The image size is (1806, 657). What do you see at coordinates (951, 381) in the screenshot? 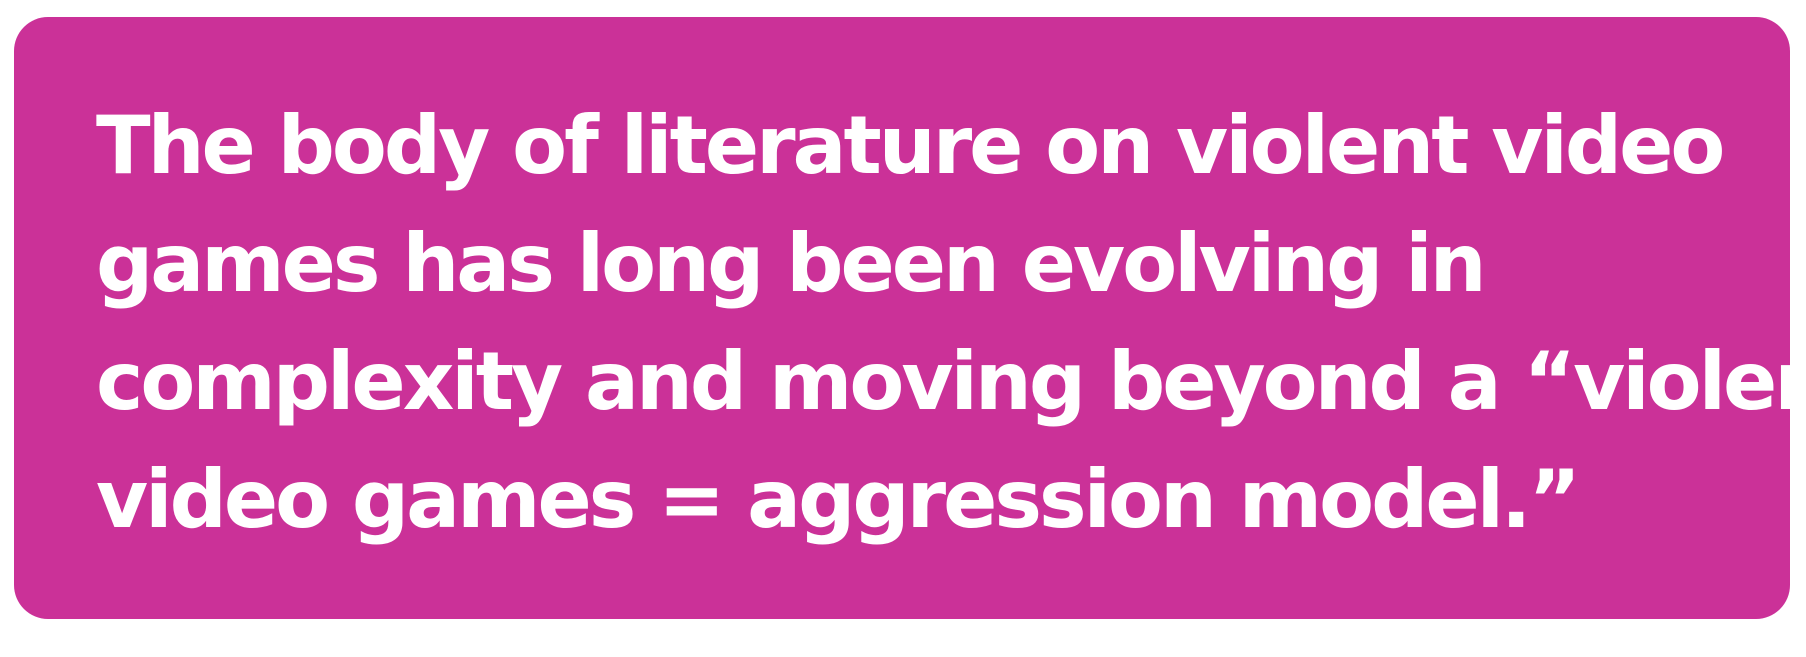
I see `quote-line-3: complexity and moving beyond a “violent` at bounding box center [951, 381].